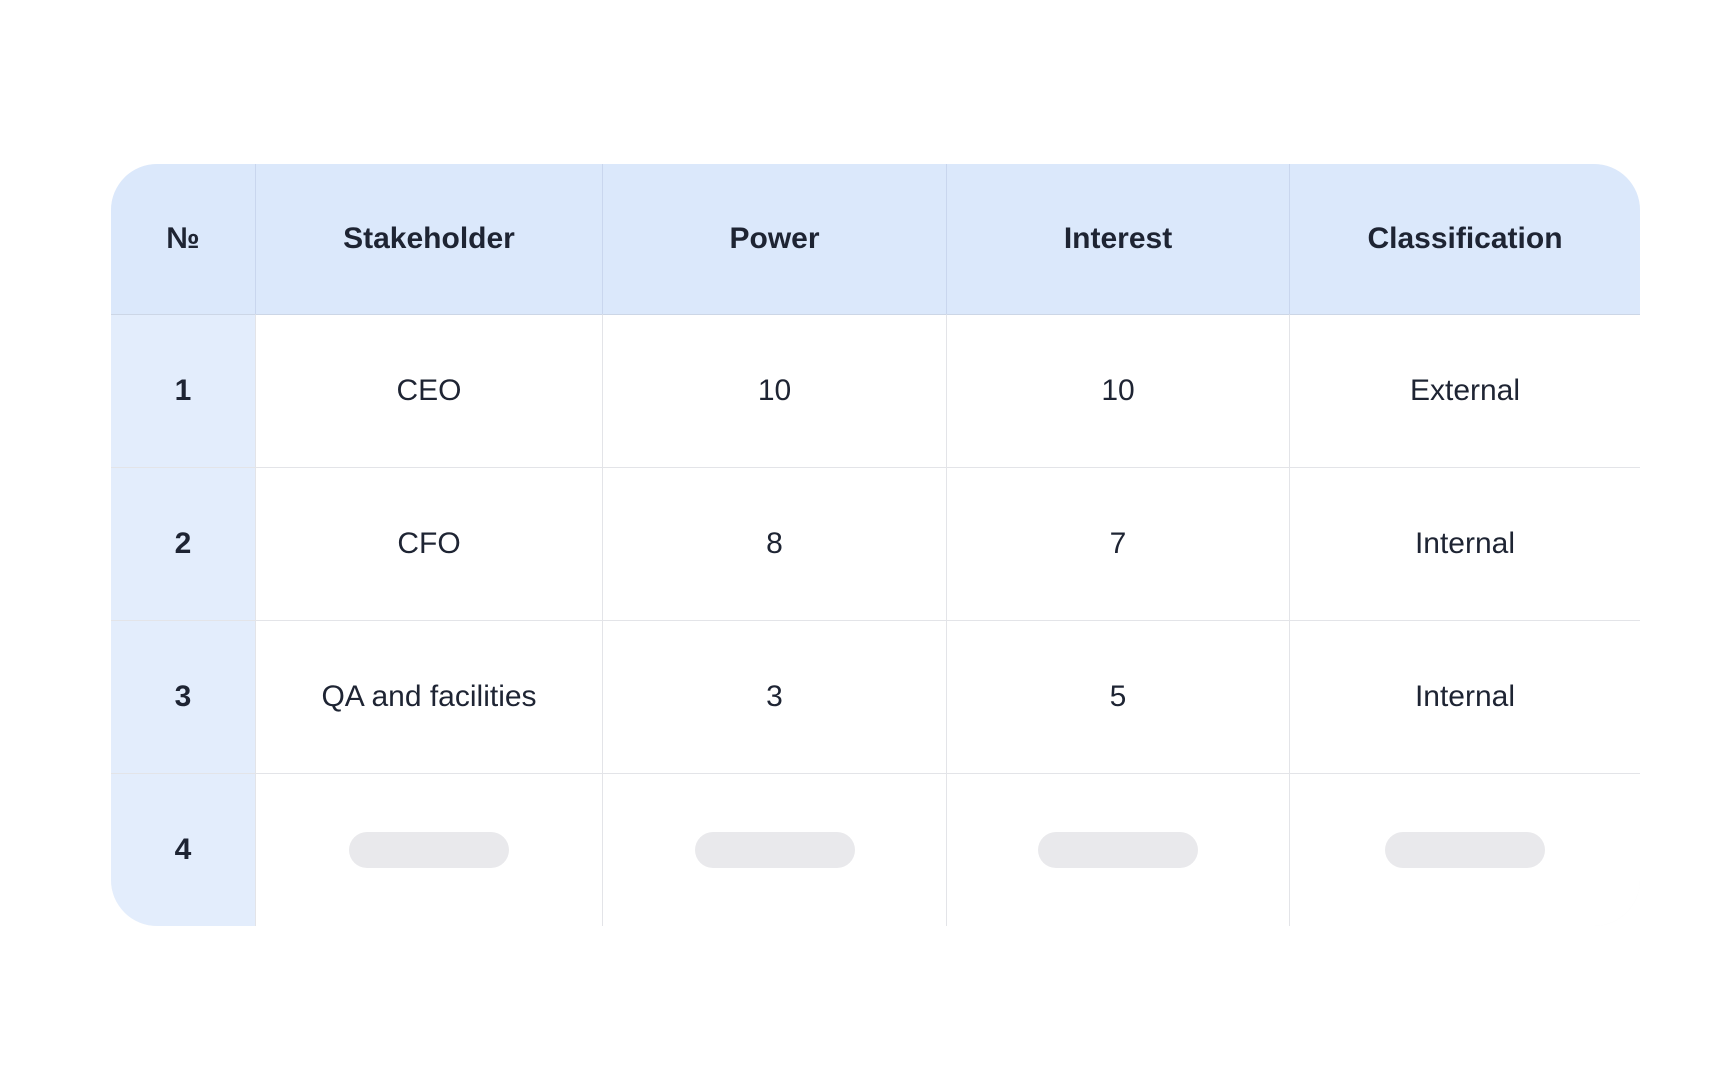  I want to click on column-header-interest: Interest, so click(1118, 239).